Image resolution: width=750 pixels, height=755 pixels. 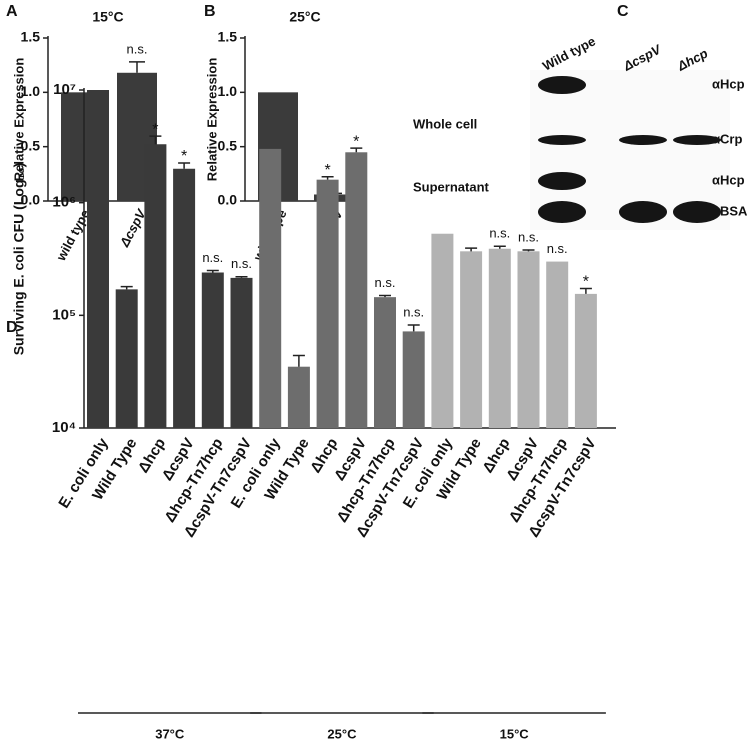 I want to click on x-tick-label: ΔcspV, so click(x=132, y=228).